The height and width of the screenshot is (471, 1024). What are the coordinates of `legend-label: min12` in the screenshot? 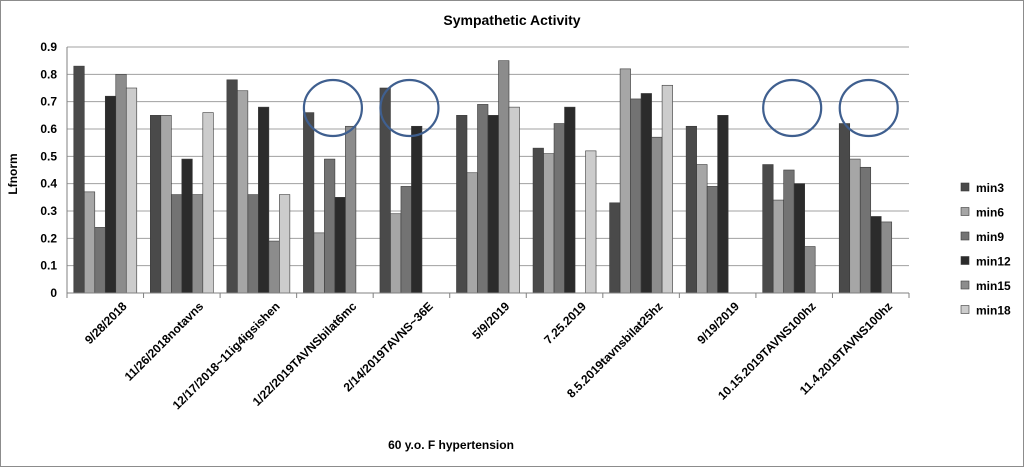 It's located at (993, 262).